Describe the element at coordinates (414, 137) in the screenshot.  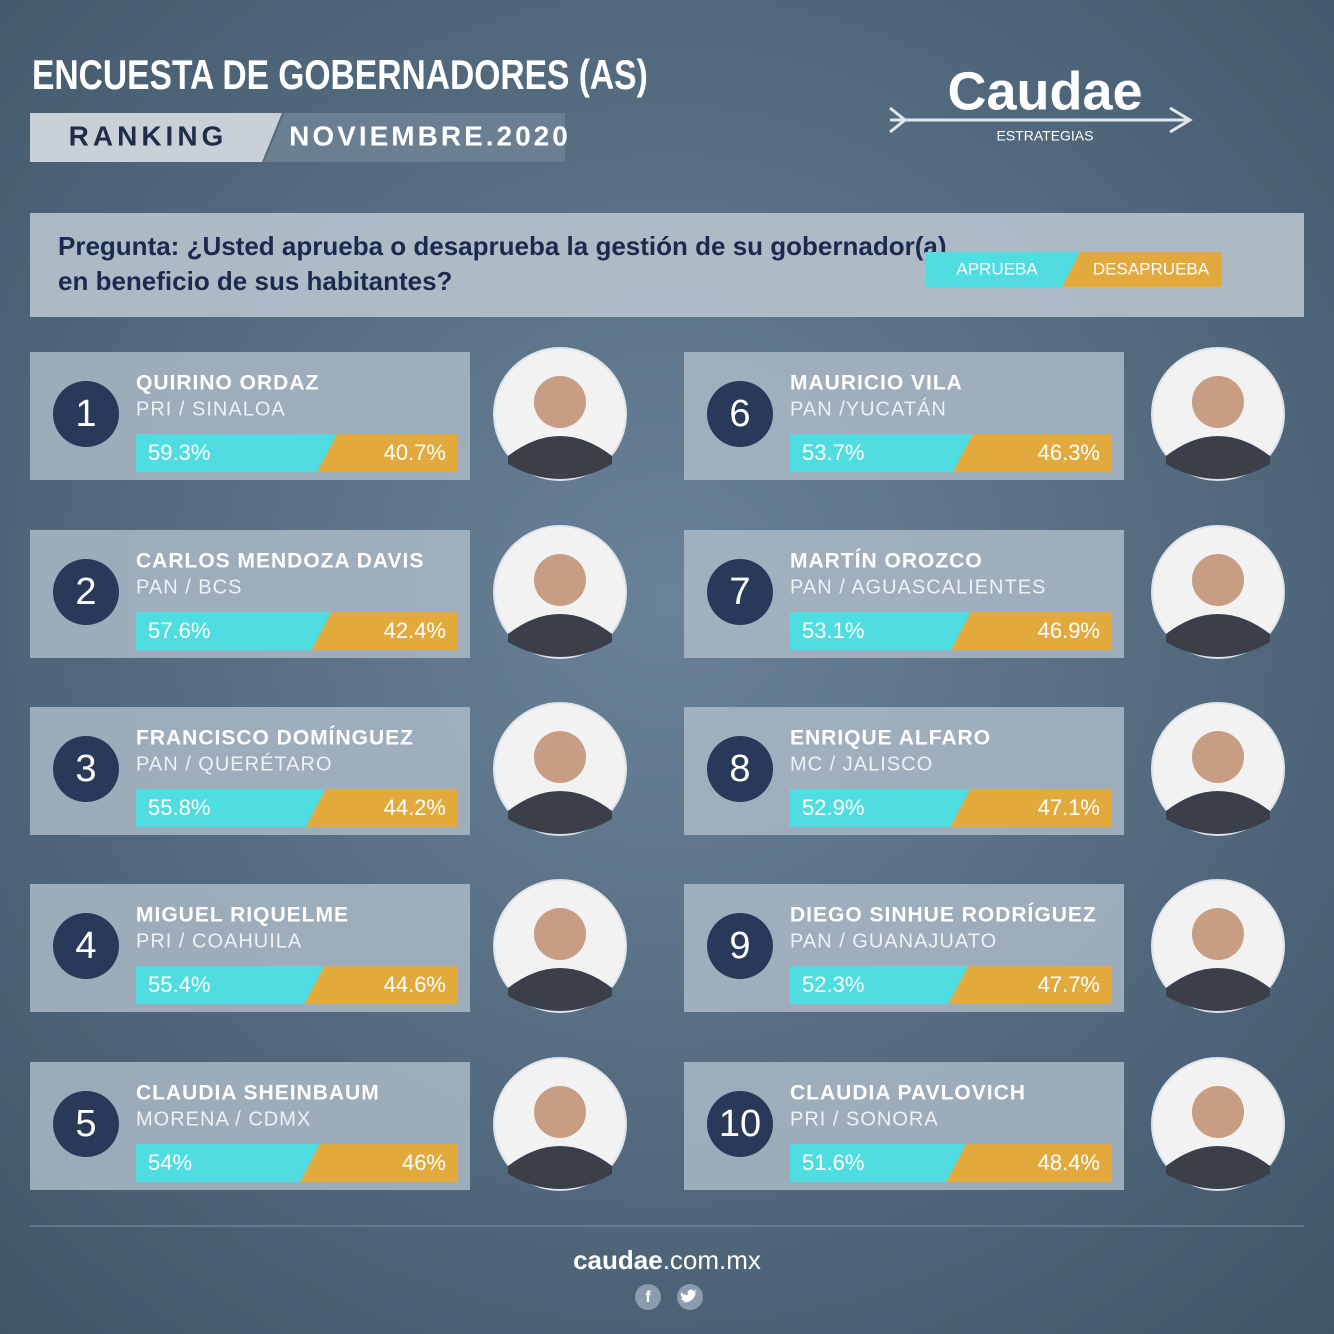
I see `date-box` at that location.